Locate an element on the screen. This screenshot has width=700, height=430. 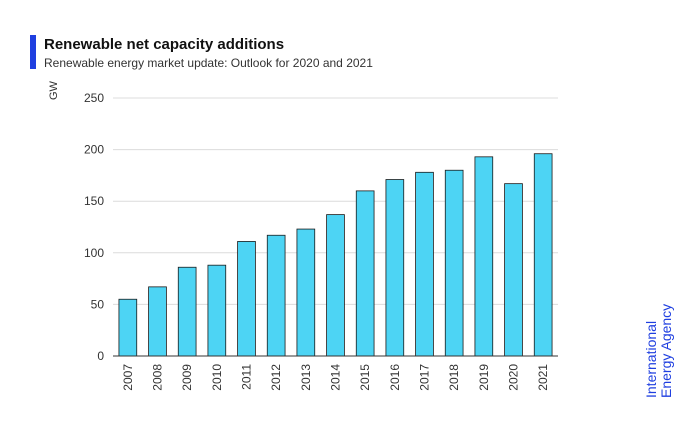
iea-logo-text: International Energy Agency is located at coordinates (658, 333).